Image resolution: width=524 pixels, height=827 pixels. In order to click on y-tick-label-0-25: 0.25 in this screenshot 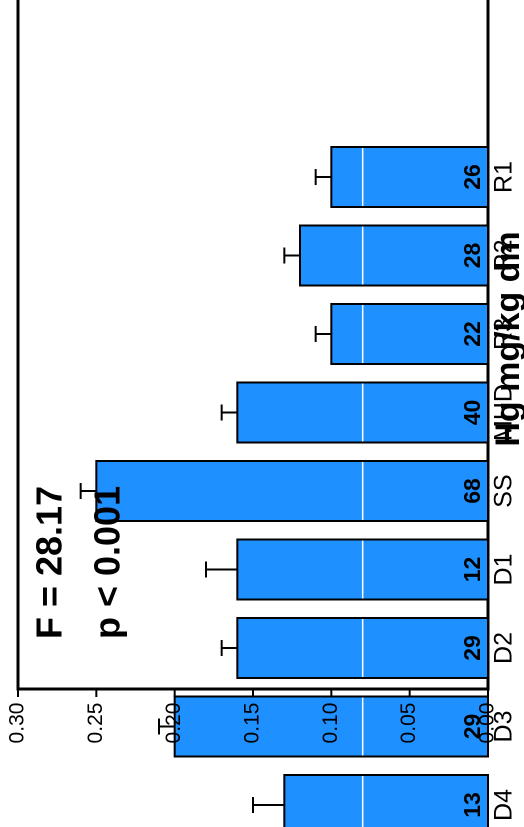, I will do `click(95, 723)`.